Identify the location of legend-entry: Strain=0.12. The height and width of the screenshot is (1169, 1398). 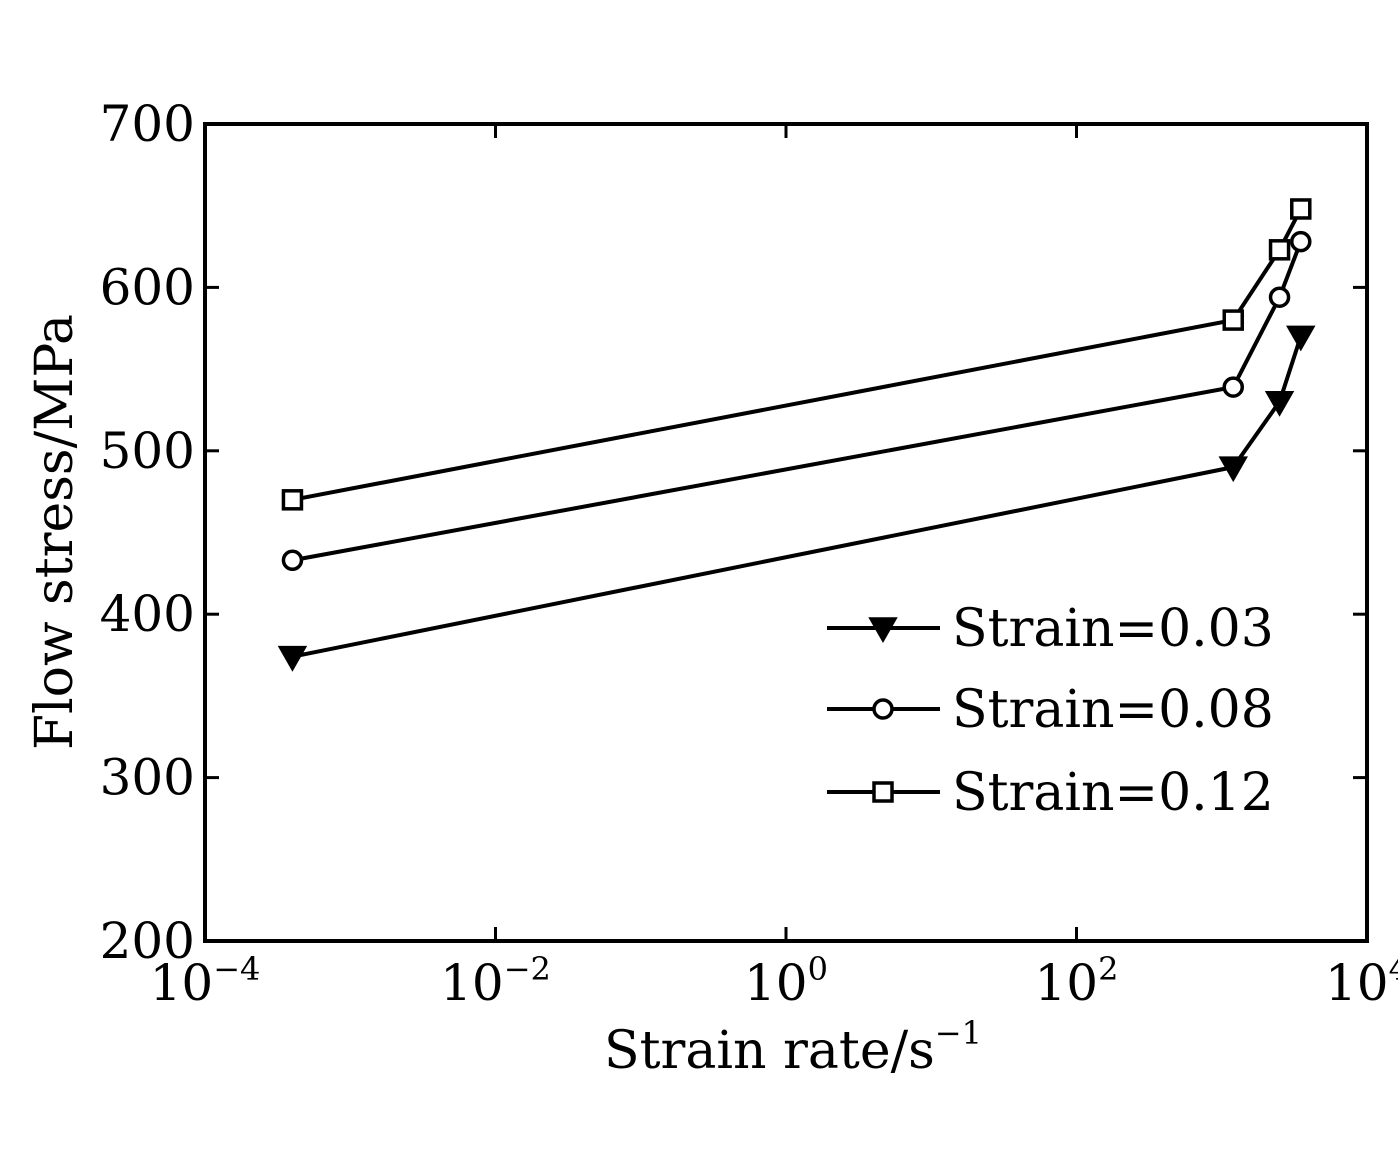
(1050, 793).